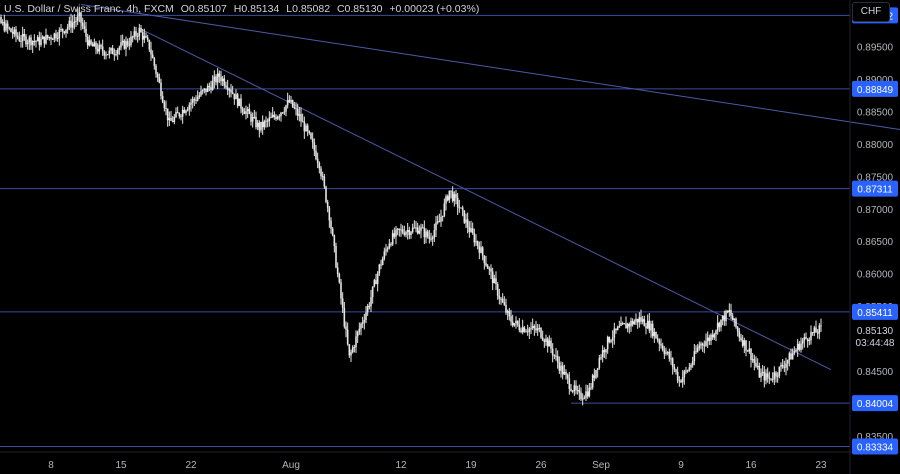 Image resolution: width=900 pixels, height=474 pixels. Describe the element at coordinates (875, 90) in the screenshot. I see `level-label: 0.88849` at that location.